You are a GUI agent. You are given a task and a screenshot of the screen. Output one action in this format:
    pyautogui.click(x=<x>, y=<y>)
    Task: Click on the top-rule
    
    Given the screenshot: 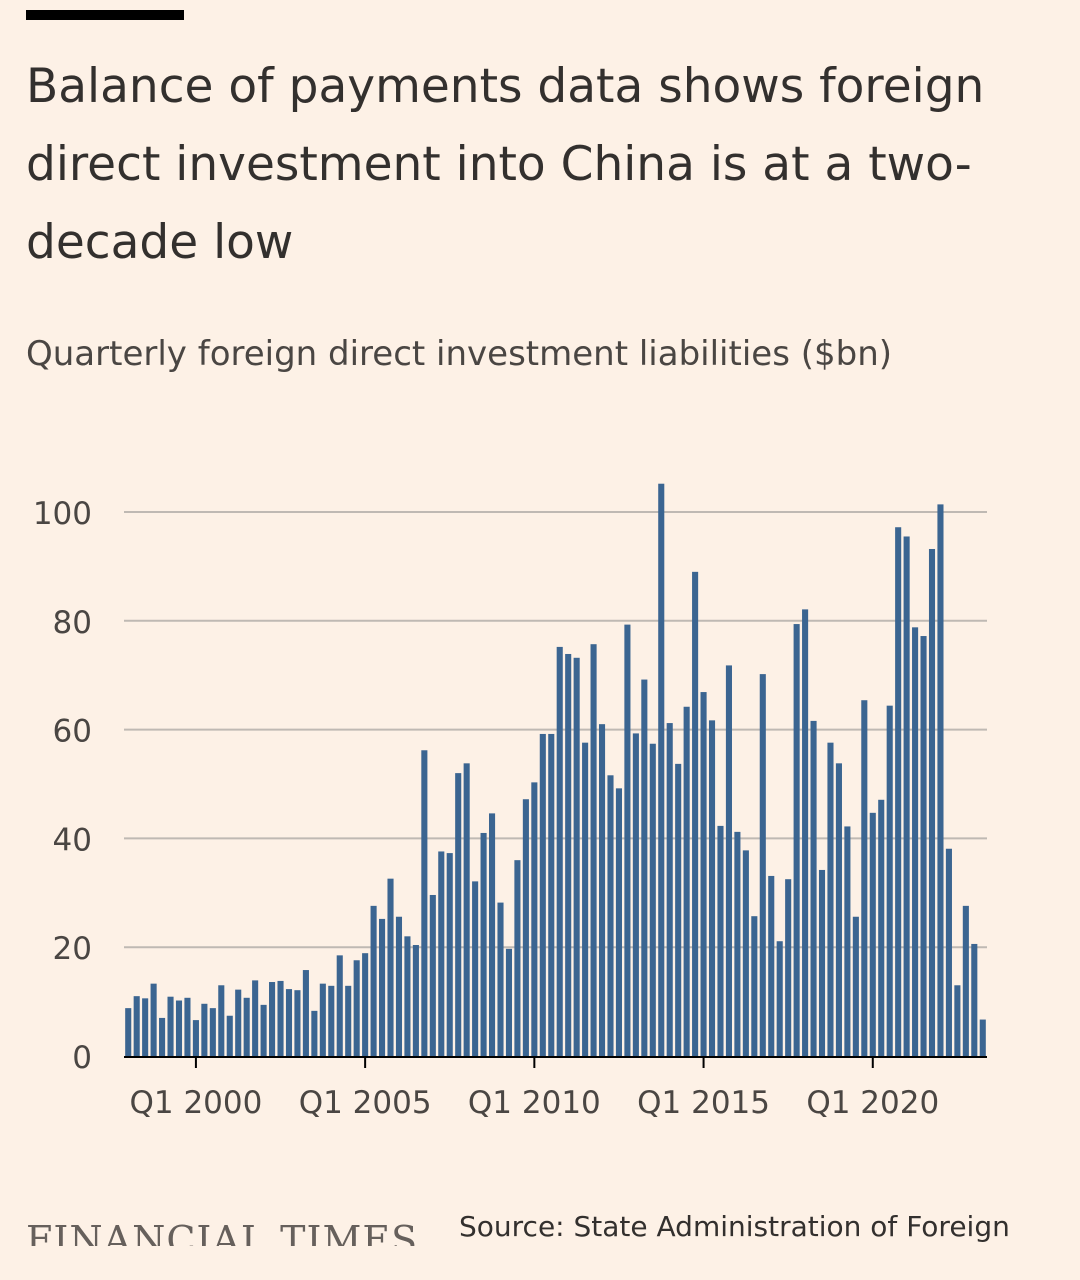 What is the action you would take?
    pyautogui.click(x=105, y=15)
    